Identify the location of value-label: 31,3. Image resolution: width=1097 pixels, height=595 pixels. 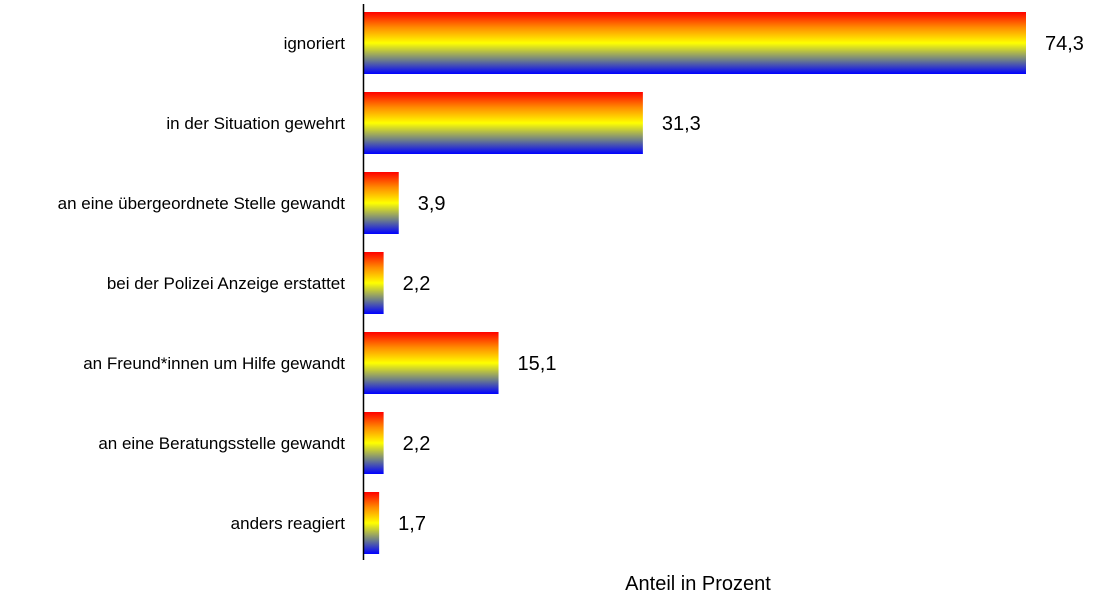
(681, 124).